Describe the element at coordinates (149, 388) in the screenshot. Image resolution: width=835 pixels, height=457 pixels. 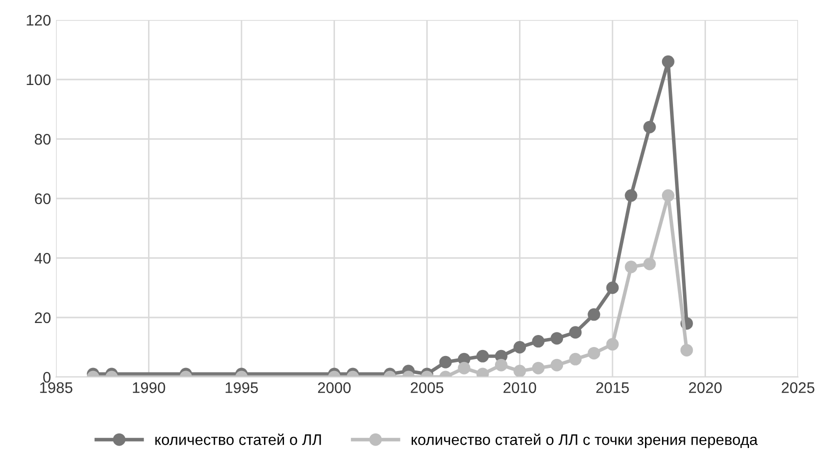
I see `x-tick-label: 1990` at that location.